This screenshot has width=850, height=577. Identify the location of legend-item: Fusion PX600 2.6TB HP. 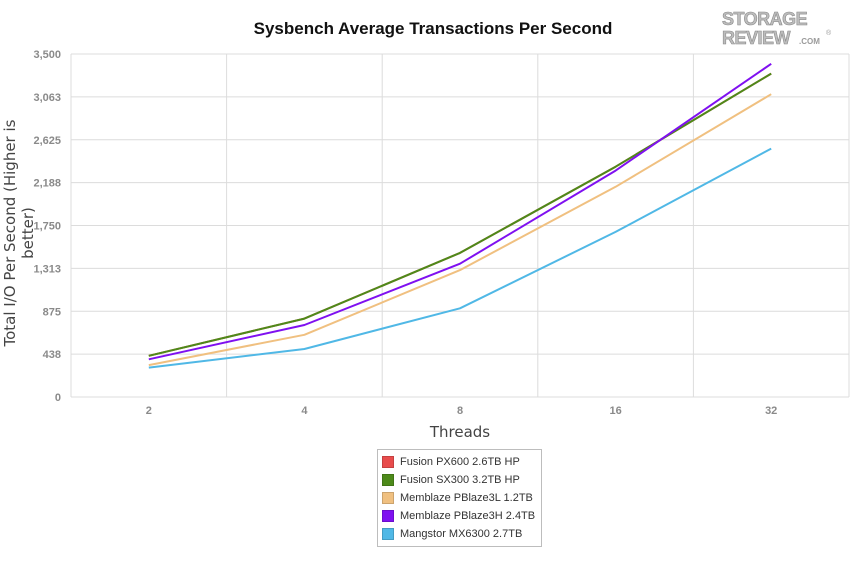
(459, 462).